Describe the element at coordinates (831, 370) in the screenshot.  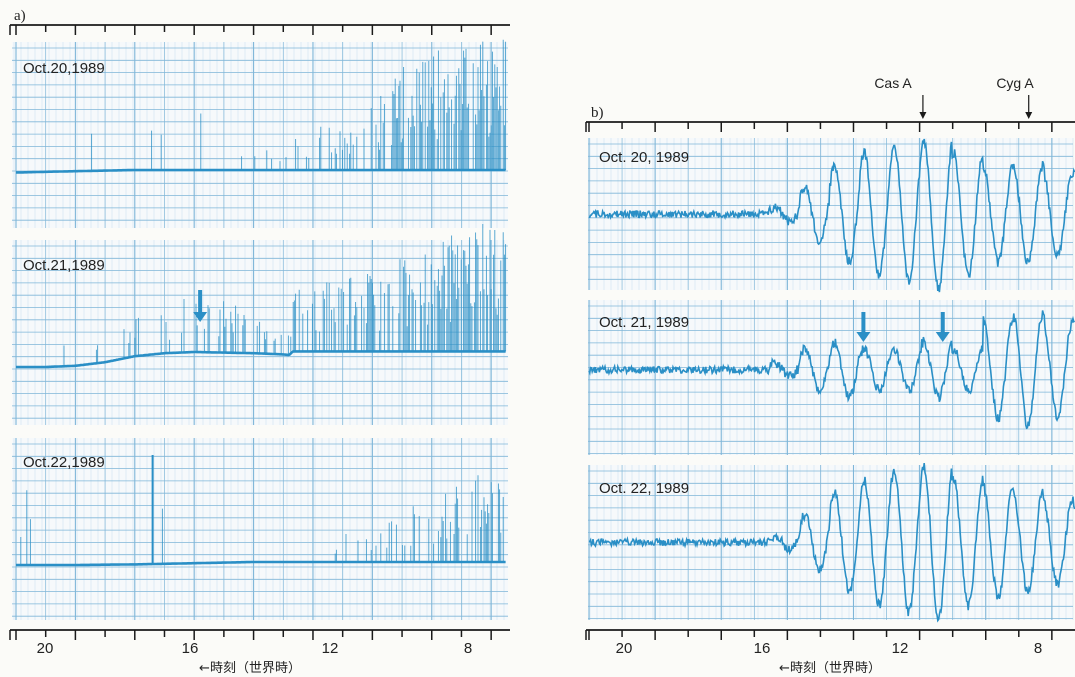
I see `panel-b-series-2-line` at that location.